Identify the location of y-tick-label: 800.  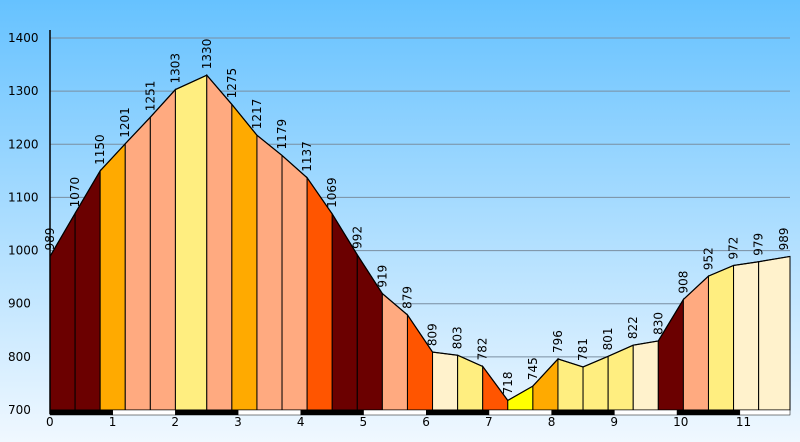
(19, 357).